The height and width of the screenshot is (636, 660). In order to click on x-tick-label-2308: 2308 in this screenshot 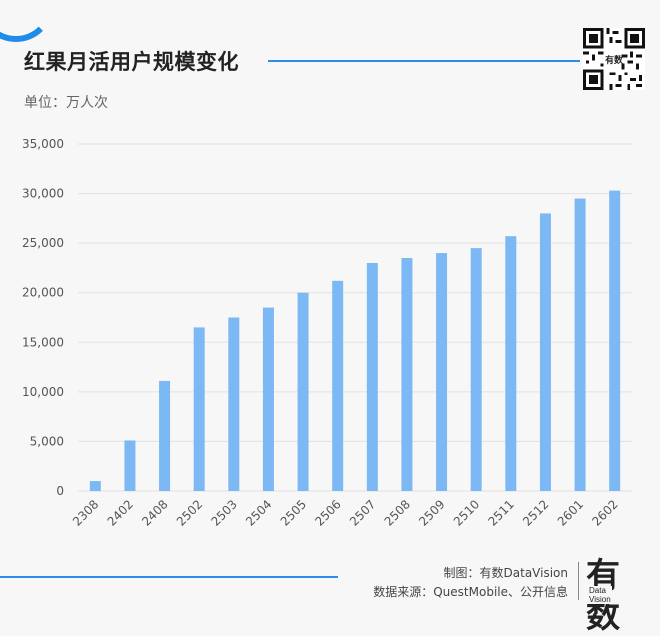, I will do `click(85, 512)`.